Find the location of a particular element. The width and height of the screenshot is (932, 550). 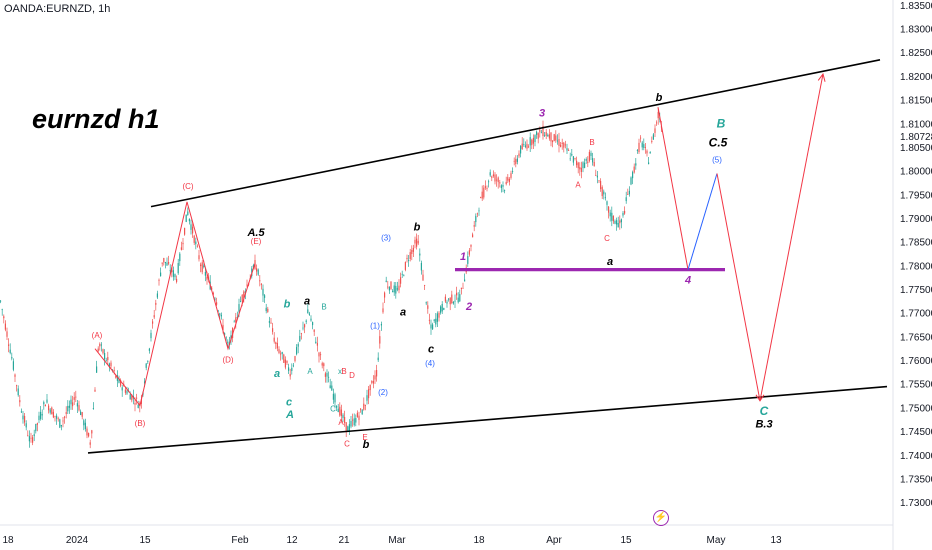

wave-label: C is located at coordinates (764, 411).